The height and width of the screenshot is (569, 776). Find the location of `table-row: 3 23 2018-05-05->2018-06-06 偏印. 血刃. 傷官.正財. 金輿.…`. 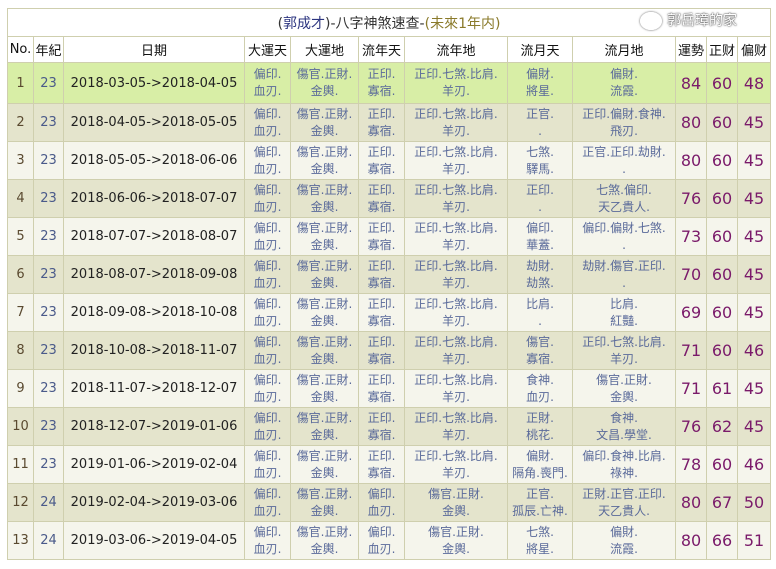

table-row: 3 23 2018-05-05->2018-06-06 偏印. 血刃. 傷官.正財. 金輿.… is located at coordinates (389, 160).